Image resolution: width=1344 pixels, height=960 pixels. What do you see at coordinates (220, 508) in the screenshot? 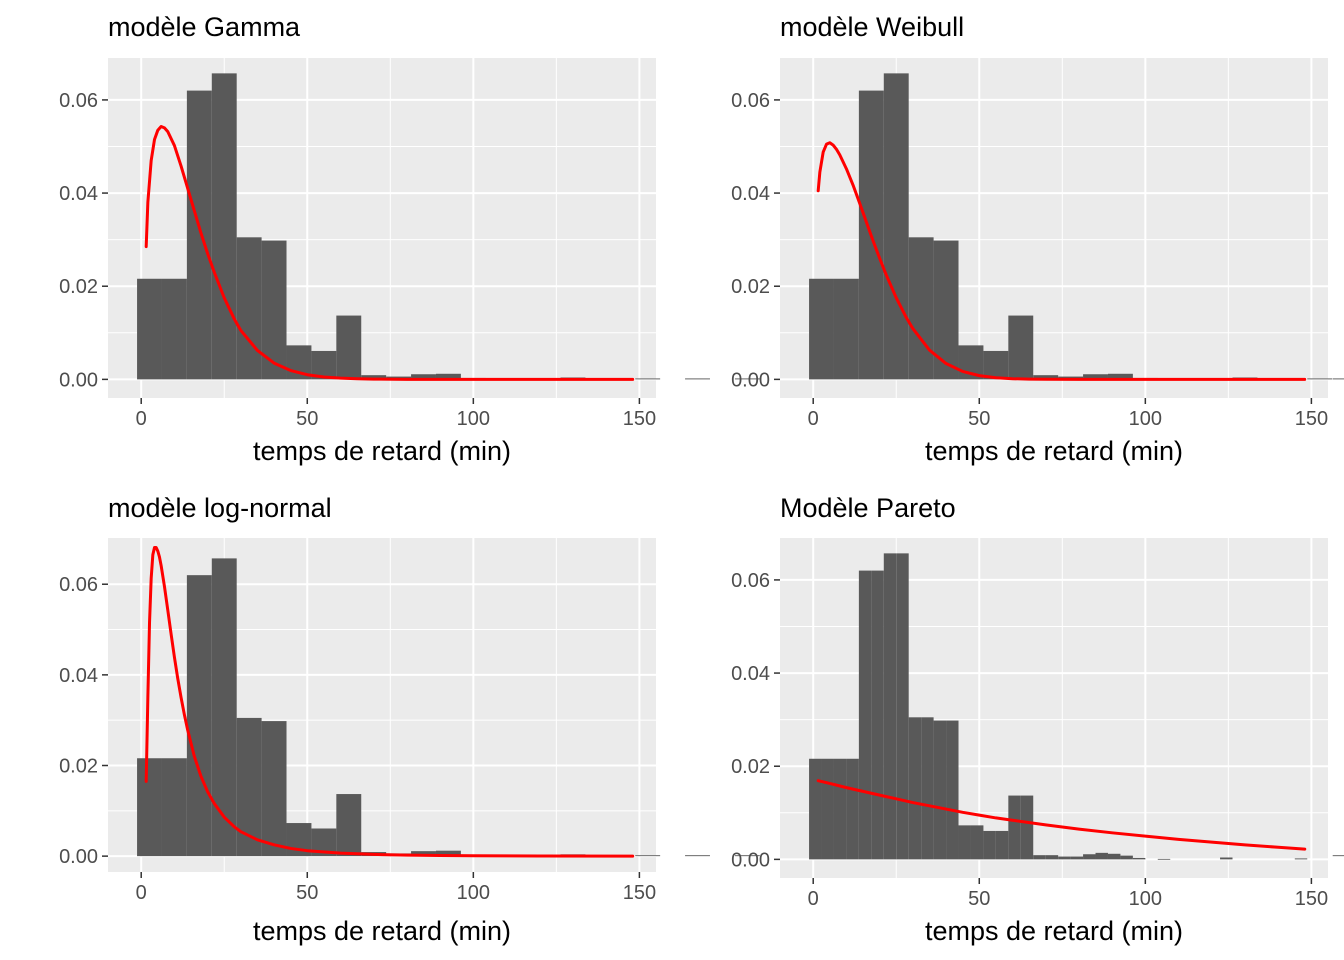
I see `panel-title: modèle log-normal` at bounding box center [220, 508].